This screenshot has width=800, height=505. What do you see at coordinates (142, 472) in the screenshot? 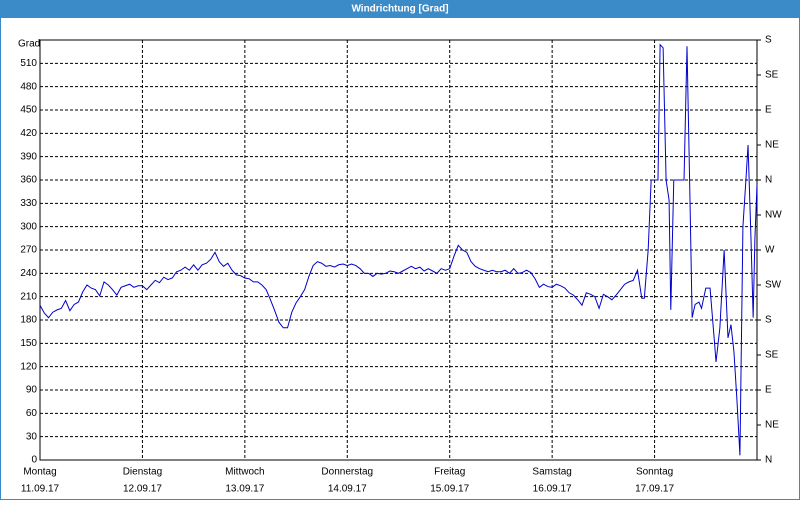
I see `x-tick-label: Dienstag` at bounding box center [142, 472].